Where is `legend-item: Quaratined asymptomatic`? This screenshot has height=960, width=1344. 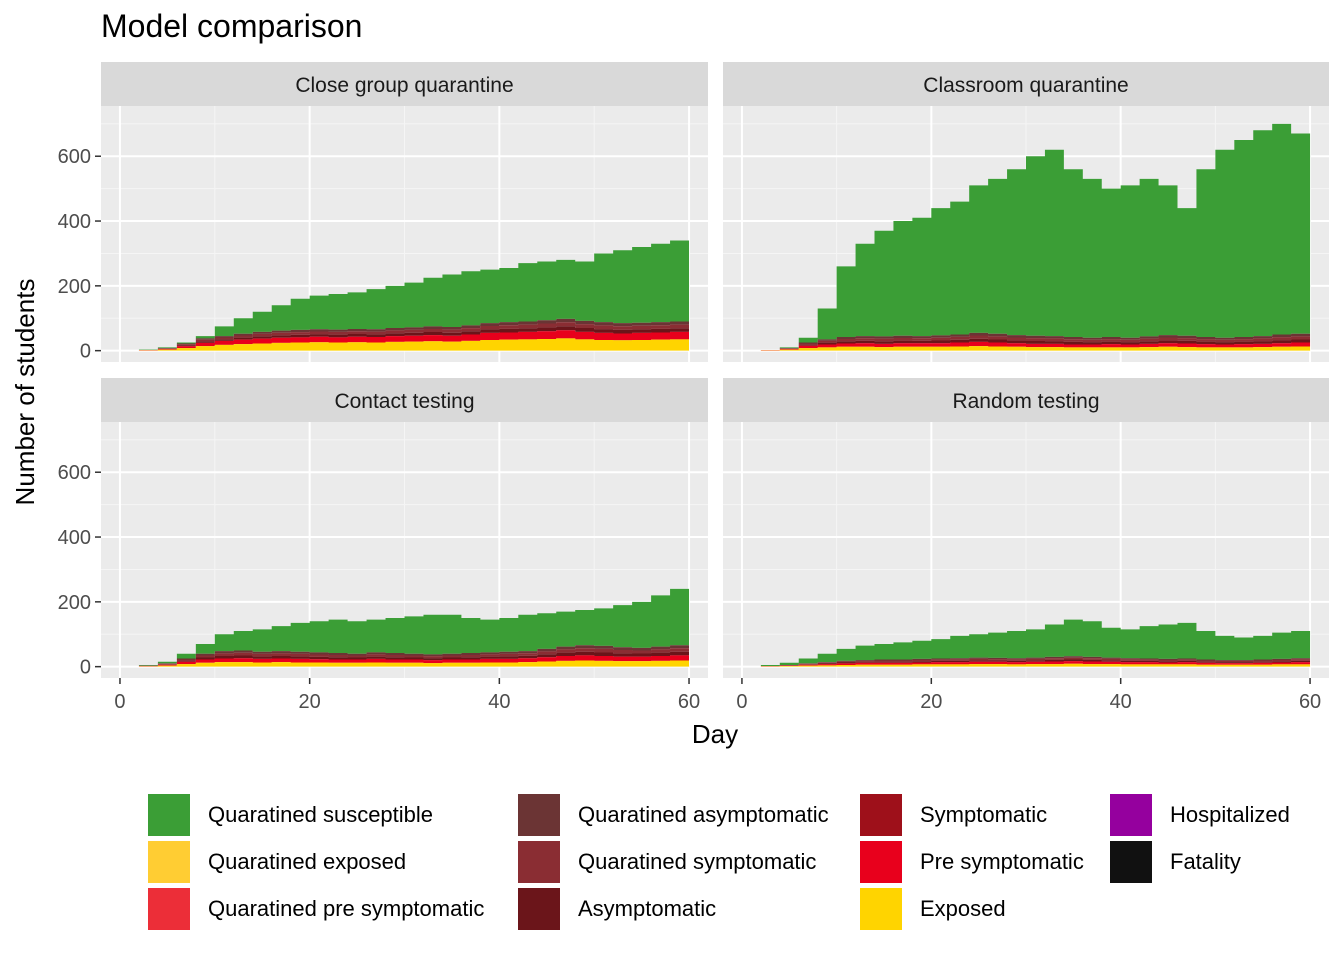 legend-item: Quaratined asymptomatic is located at coordinates (708, 814).